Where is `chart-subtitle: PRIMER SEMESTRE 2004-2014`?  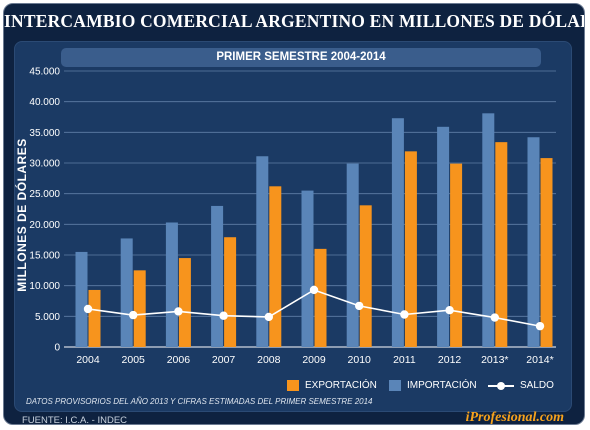
chart-subtitle: PRIMER SEMESTRE 2004-2014 is located at coordinates (301, 57).